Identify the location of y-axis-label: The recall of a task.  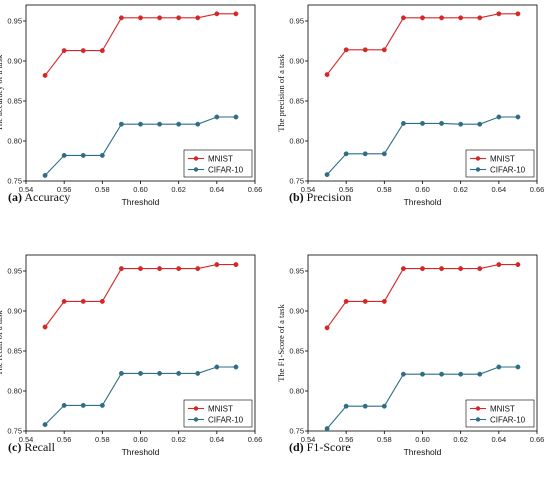
(2, 343).